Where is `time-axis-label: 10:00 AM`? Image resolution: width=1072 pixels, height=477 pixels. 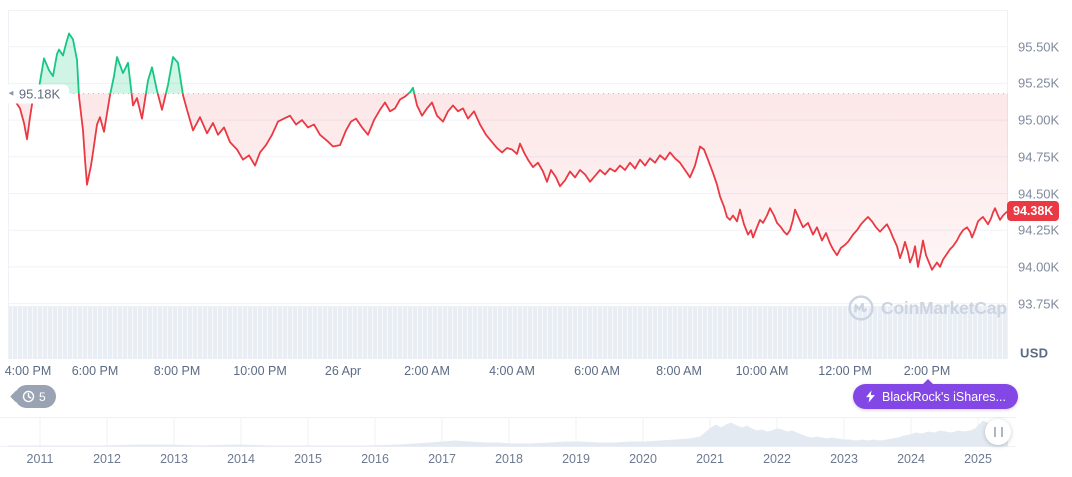 time-axis-label: 10:00 AM is located at coordinates (762, 371).